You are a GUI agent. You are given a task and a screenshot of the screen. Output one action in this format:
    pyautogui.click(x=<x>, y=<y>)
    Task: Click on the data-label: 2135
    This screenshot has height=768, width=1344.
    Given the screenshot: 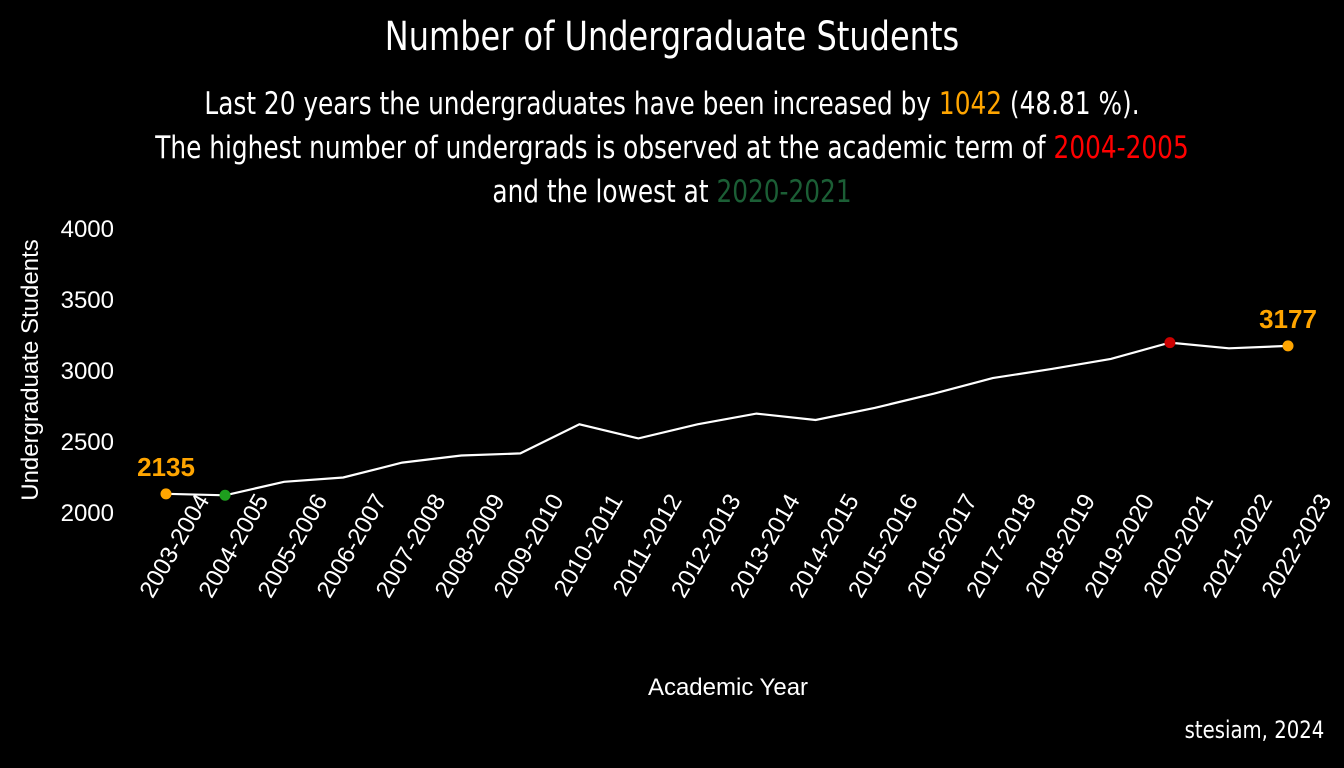 What is the action you would take?
    pyautogui.click(x=166, y=467)
    